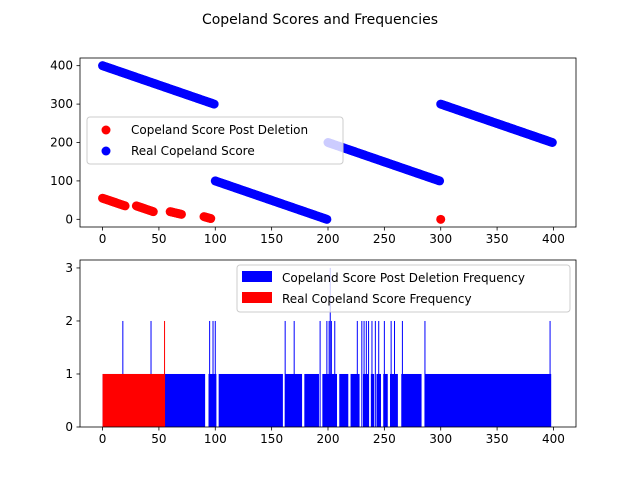 This screenshot has height=480, width=640. What do you see at coordinates (215, 239) in the screenshot?
I see `top-x-tick-label: 100` at bounding box center [215, 239].